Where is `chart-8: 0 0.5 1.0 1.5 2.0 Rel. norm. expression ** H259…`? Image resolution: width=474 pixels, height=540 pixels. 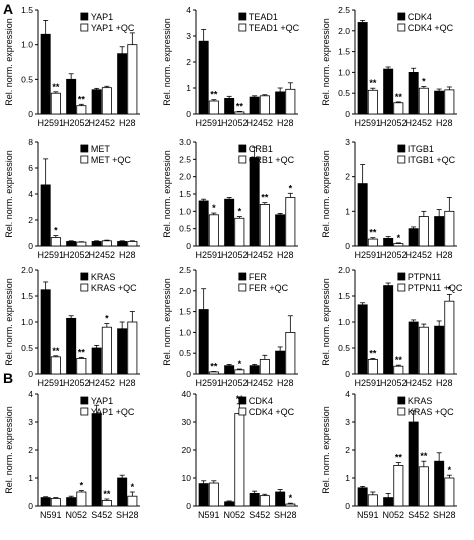 chart-8: 0 0.5 1.0 1.5 2.0 Rel. norm. expression ** H259… is located at coordinates (392, 326).